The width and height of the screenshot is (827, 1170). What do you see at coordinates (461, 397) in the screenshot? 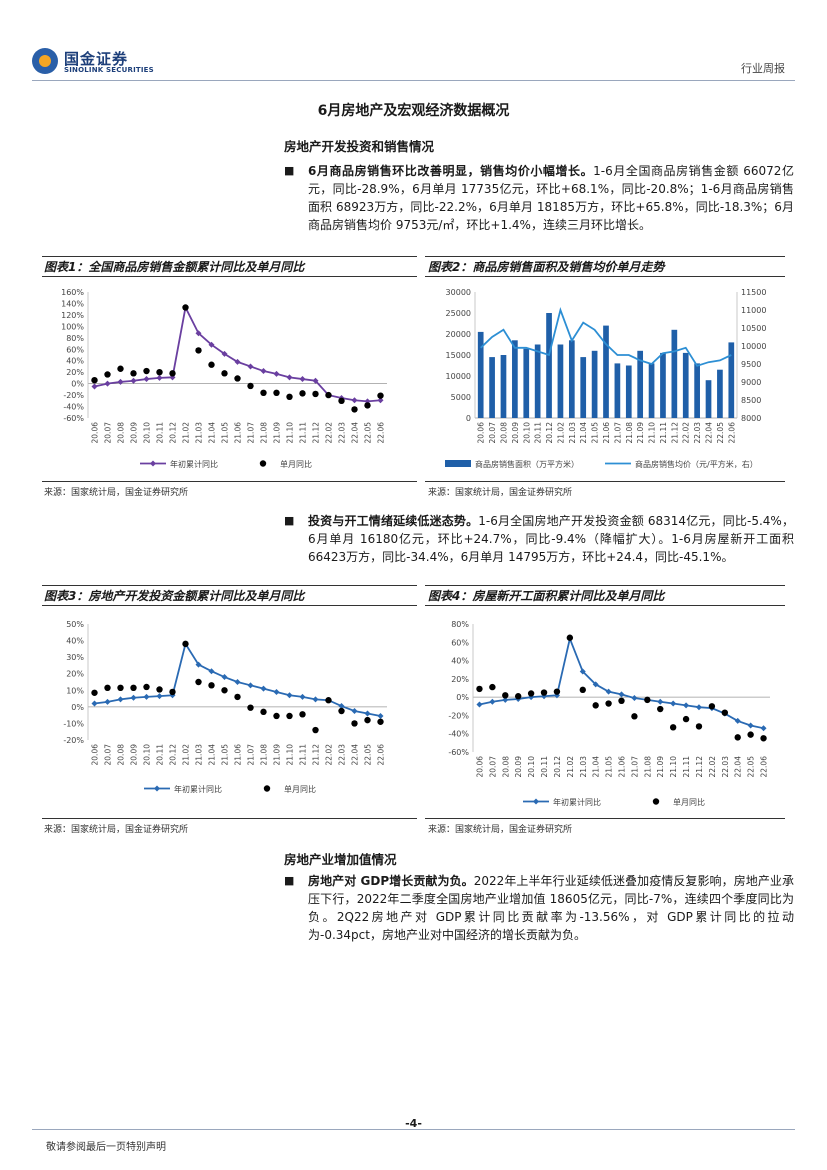
I see `y-tick-label: 5000` at bounding box center [461, 397].